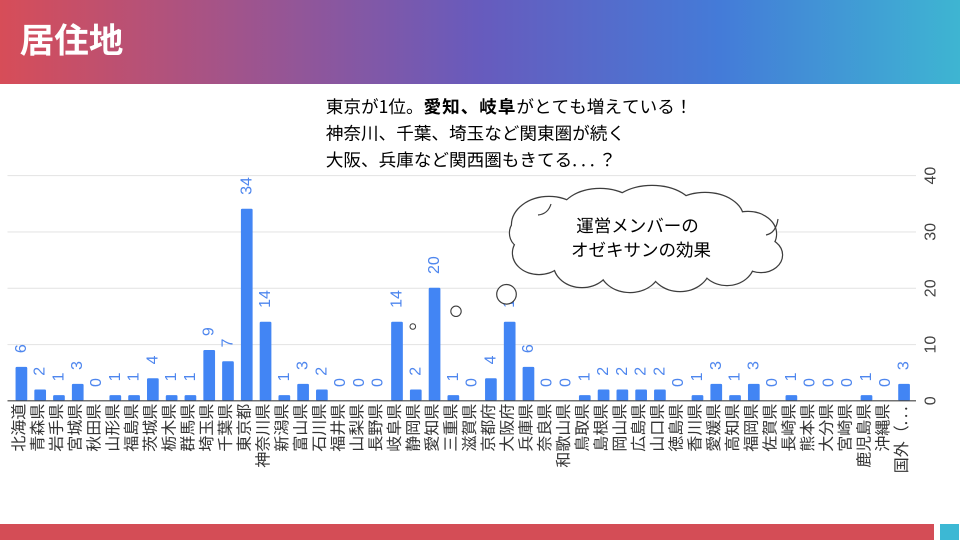  I want to click on svg-text: 10, so click(931, 345).